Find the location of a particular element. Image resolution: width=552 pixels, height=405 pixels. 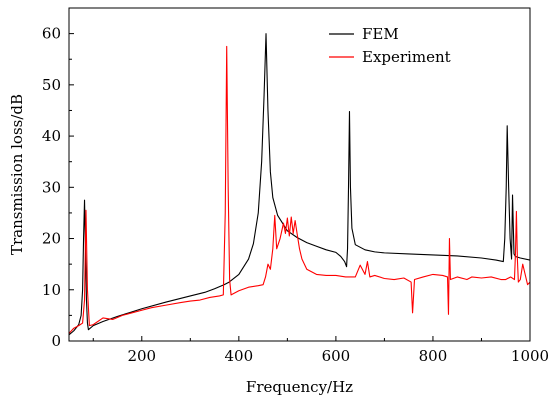

y-axis-tick-labels: 0 10 20 30 40 50 60 is located at coordinates (51, 187).